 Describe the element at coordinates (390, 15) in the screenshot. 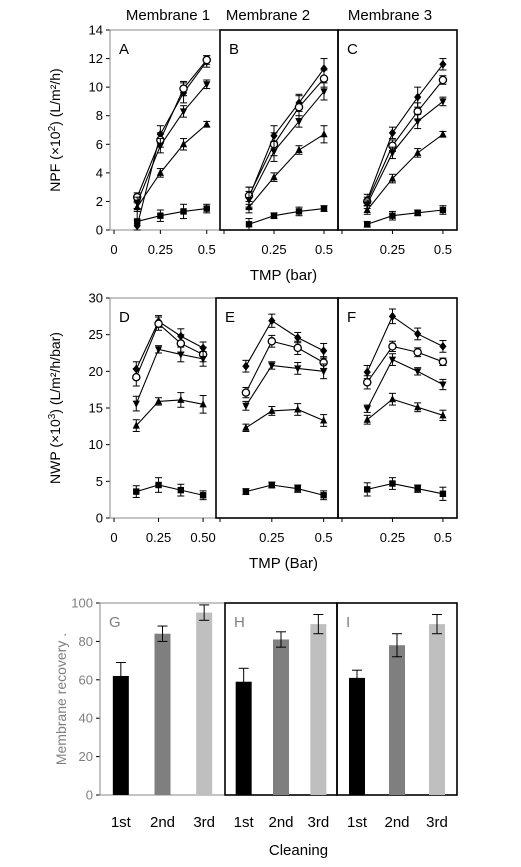

I see `column-title-3: Membrane 3` at that location.